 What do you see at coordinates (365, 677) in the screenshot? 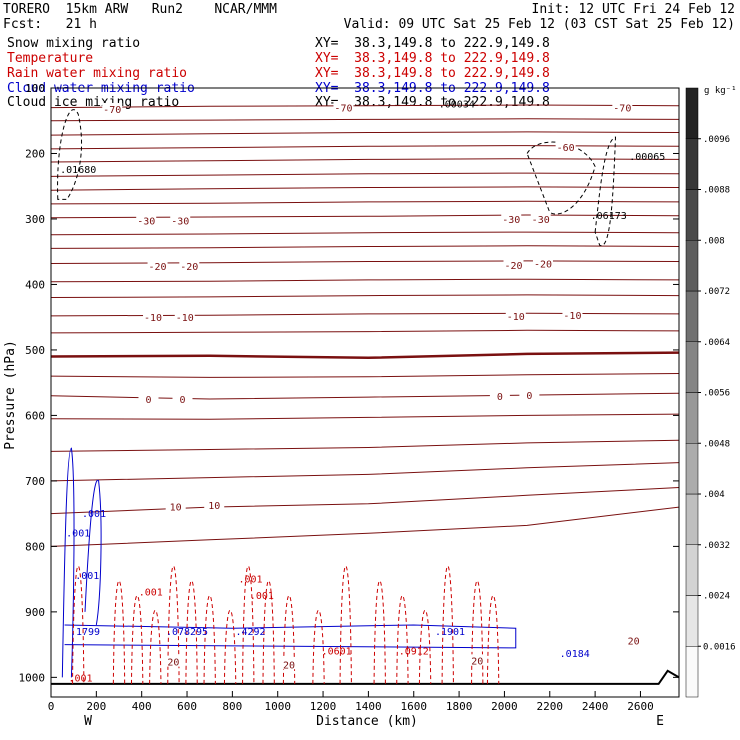
I see `surface-line` at bounding box center [365, 677].